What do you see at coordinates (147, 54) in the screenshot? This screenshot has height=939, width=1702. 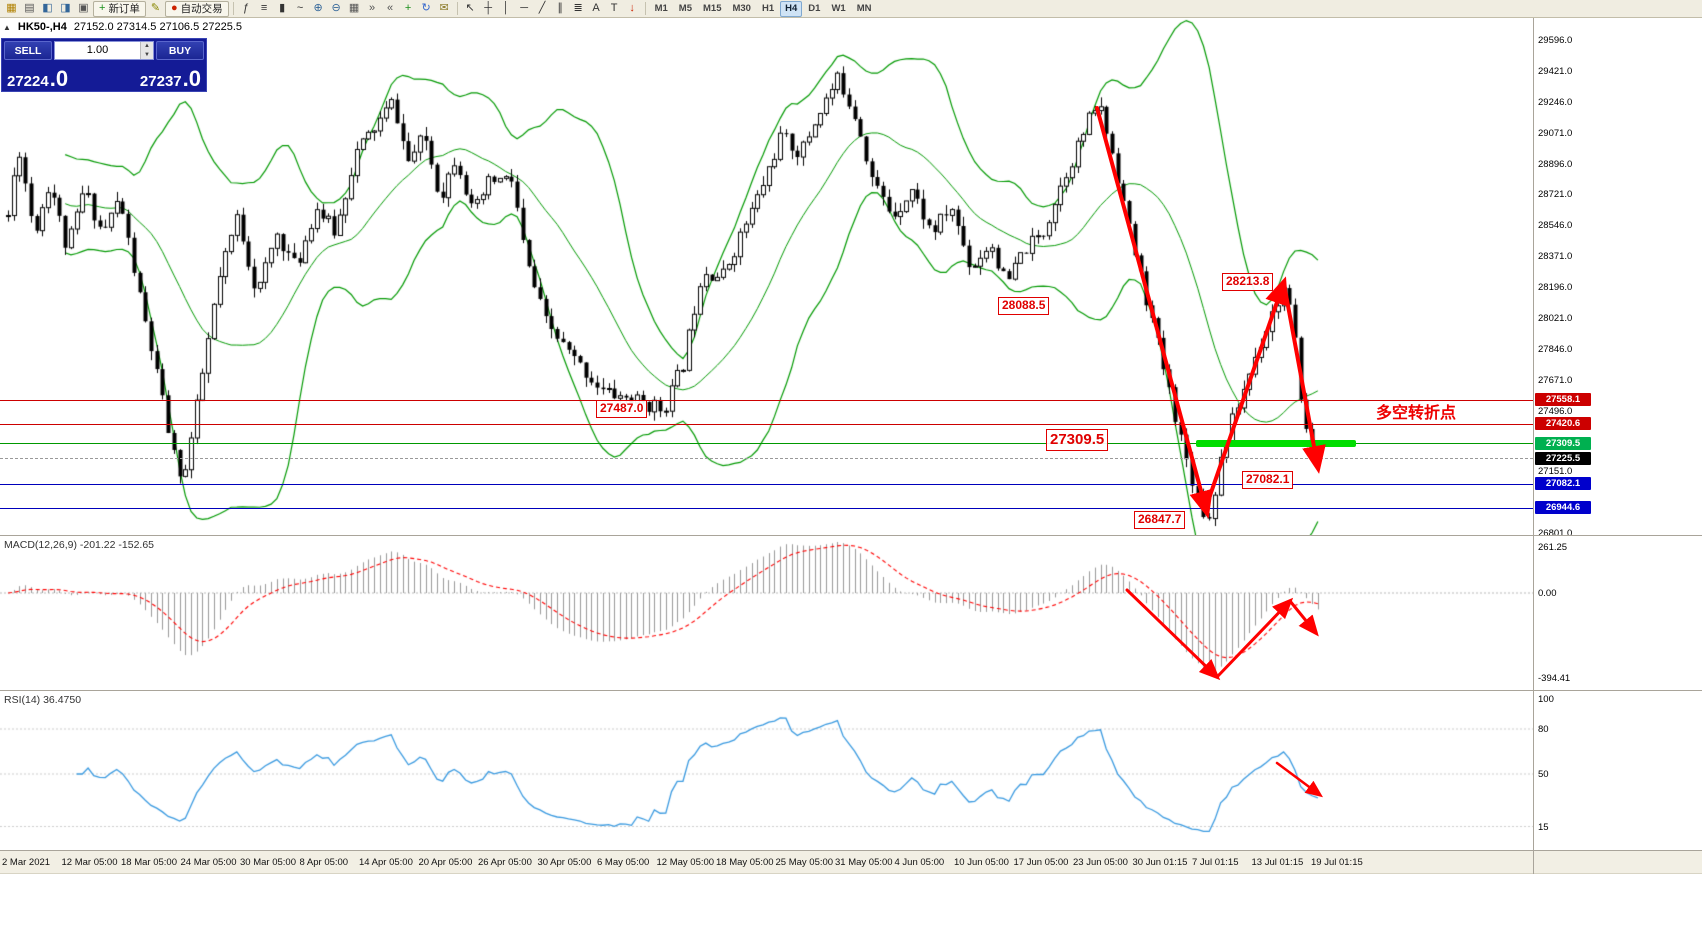 I see `volume-step-down-icon: ▼` at bounding box center [147, 54].